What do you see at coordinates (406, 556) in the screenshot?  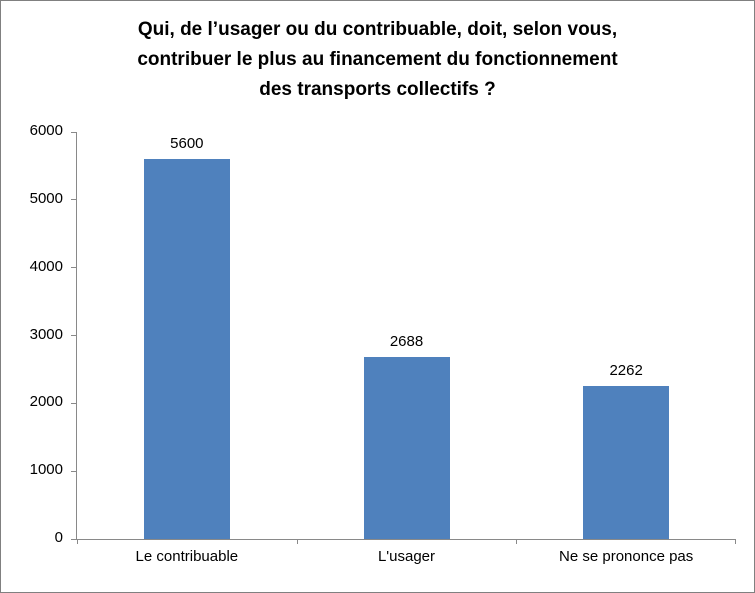 I see `x-axis-category-label: L'usager` at bounding box center [406, 556].